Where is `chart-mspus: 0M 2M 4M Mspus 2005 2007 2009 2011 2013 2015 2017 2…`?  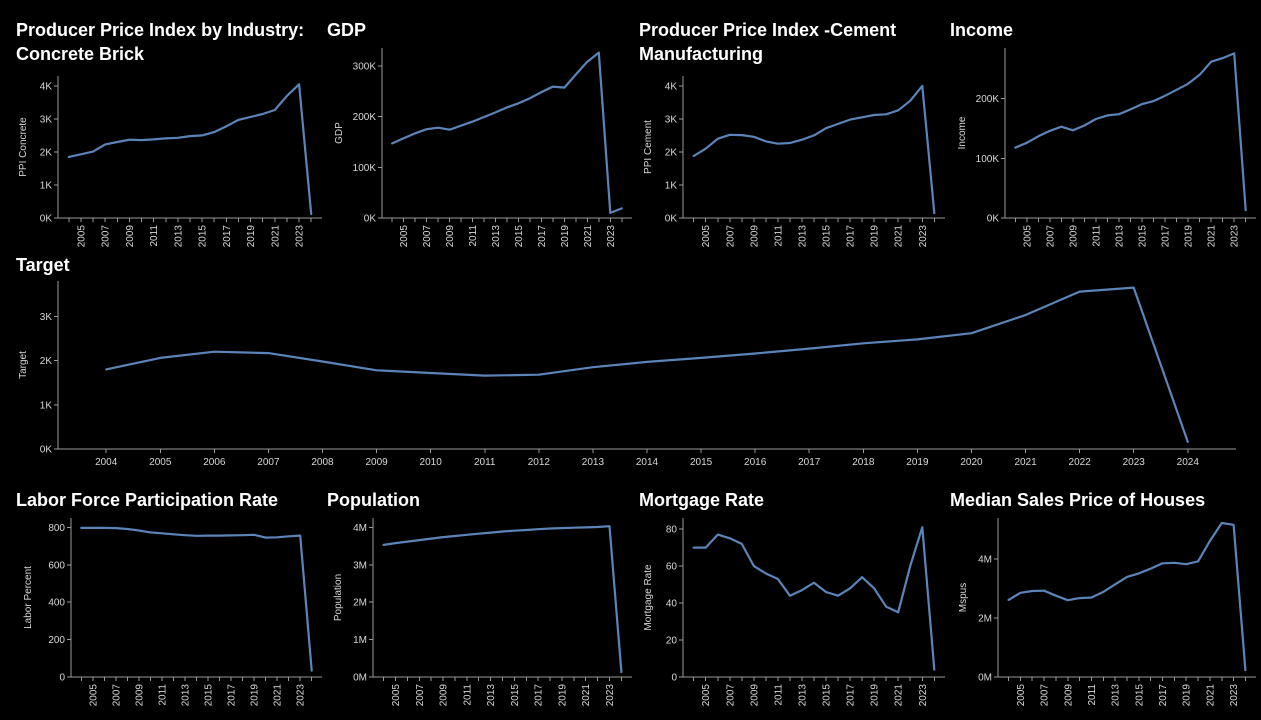
chart-mspus: 0M 2M 4M Mspus 2005 2007 2009 2011 2013 2015 2017 2… is located at coordinates (1103, 601).